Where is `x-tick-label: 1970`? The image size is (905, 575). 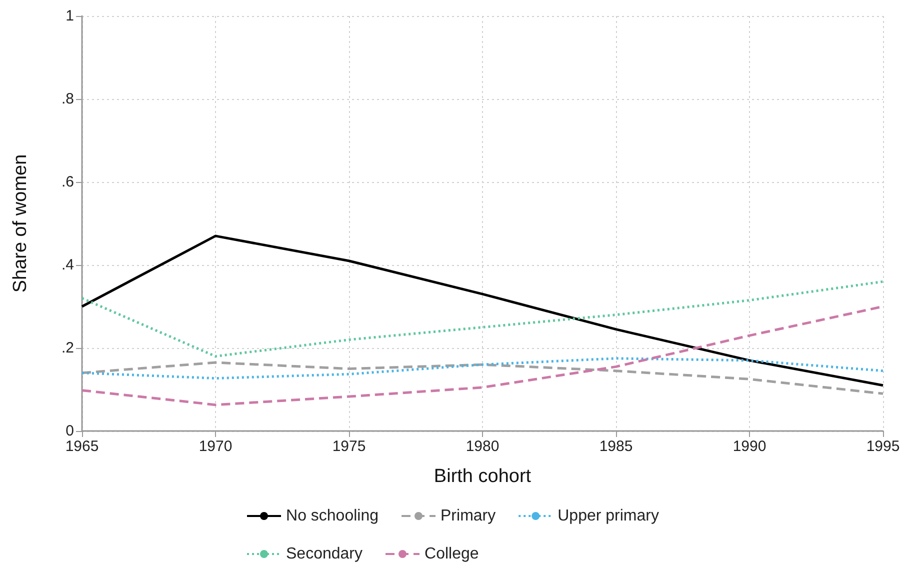 x-tick-label: 1970 is located at coordinates (215, 446).